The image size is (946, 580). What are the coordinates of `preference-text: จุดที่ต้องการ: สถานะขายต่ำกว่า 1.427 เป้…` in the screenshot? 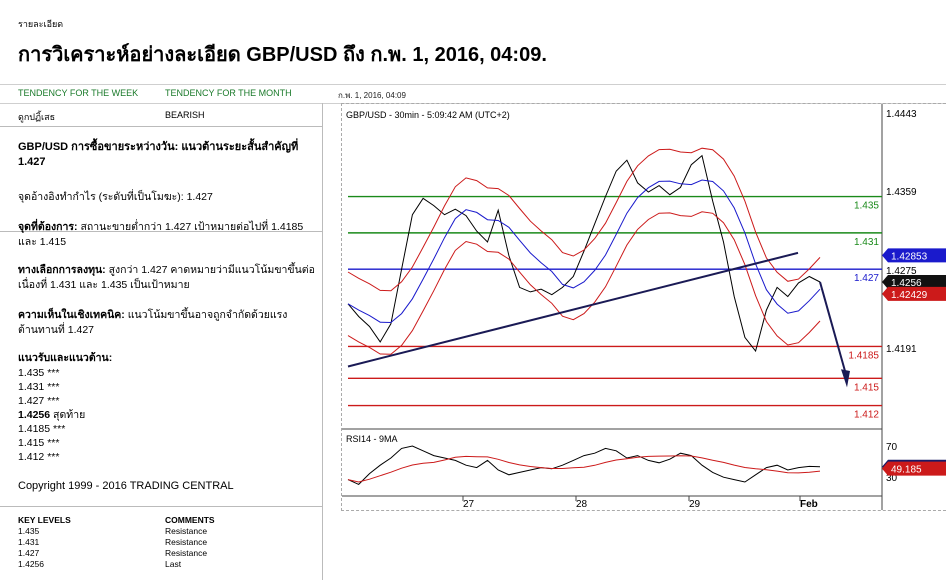 It's located at (167, 235).